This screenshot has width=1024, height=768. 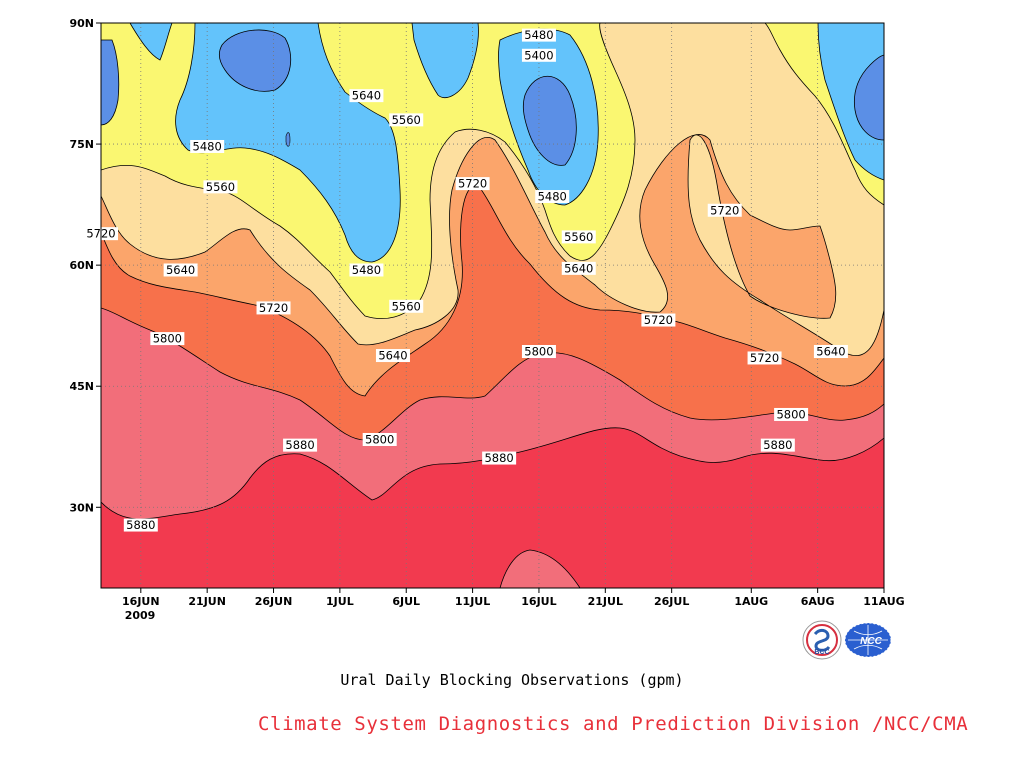 What do you see at coordinates (671, 601) in the screenshot?
I see `x-tick-label: 26JUL` at bounding box center [671, 601].